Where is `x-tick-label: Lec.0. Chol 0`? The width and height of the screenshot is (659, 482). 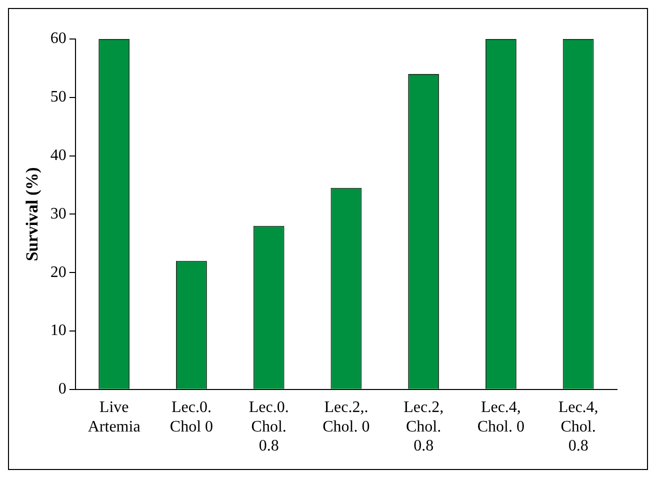 x-tick-label: Lec.0. Chol 0 is located at coordinates (192, 417).